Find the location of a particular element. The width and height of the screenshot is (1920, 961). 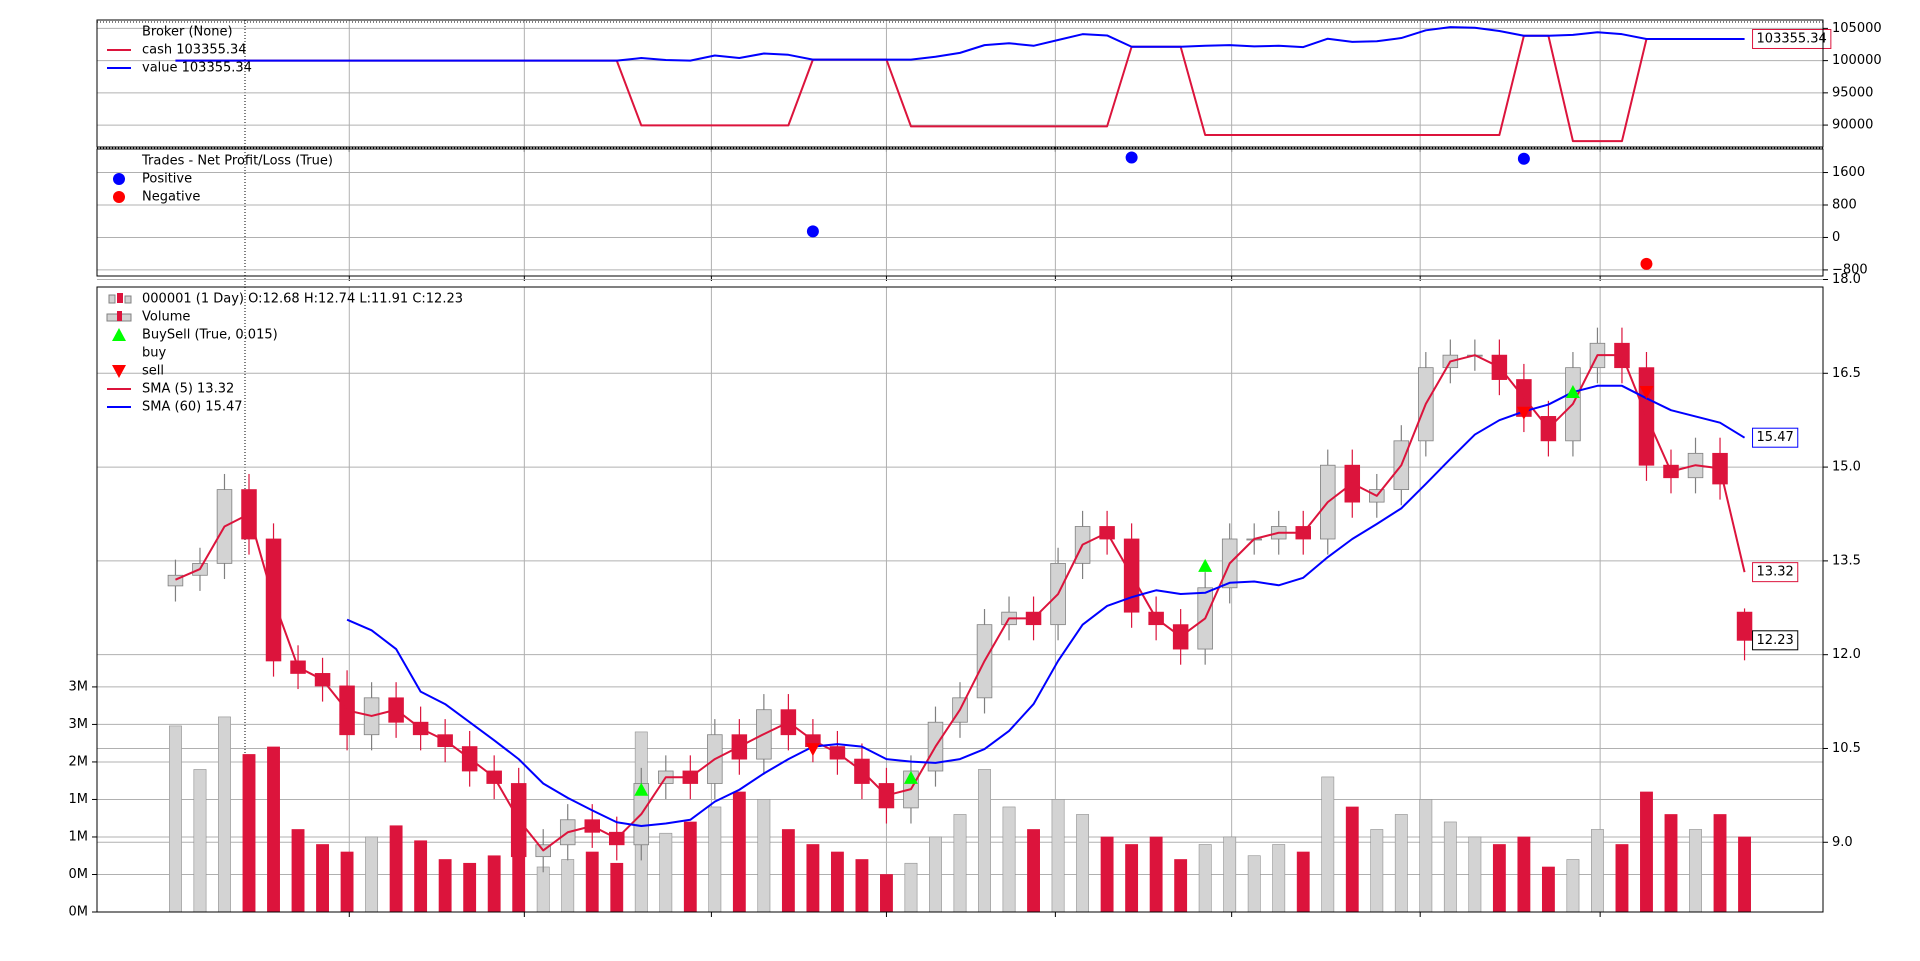

y2-tick-label: 1M is located at coordinates (79, 836).